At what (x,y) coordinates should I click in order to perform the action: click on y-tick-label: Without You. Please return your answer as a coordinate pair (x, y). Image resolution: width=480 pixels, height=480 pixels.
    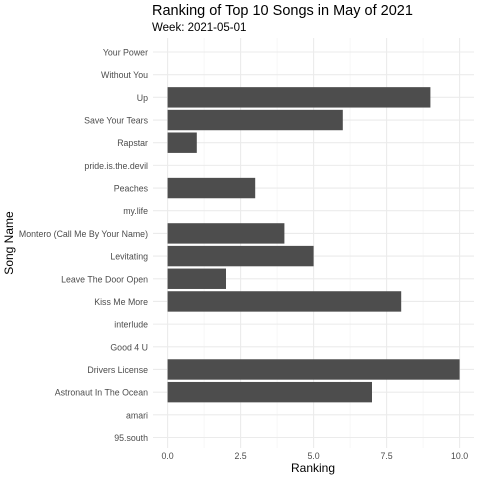
    Looking at the image, I should click on (124, 75).